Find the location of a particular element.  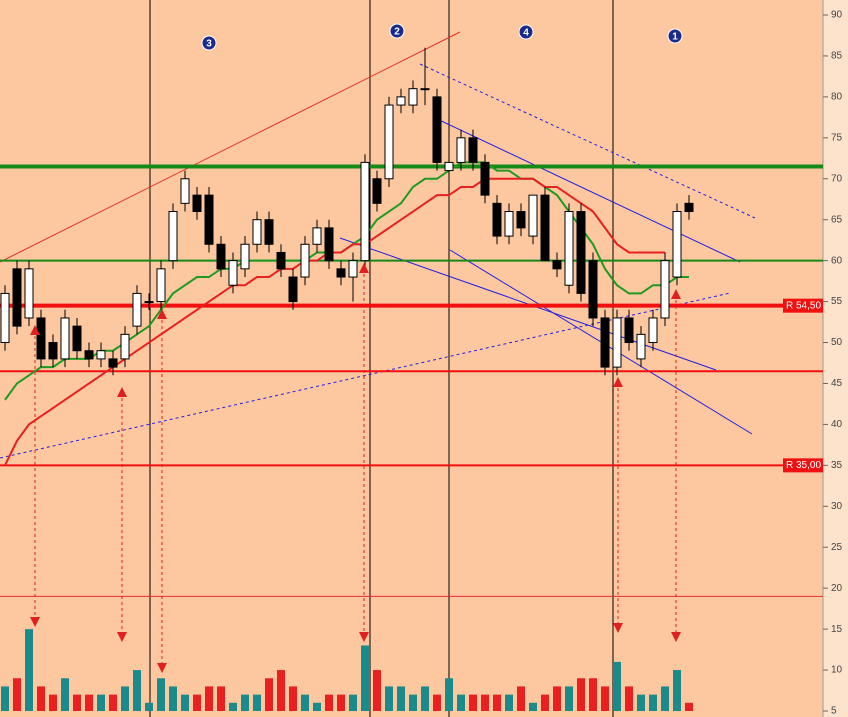

y-tick-label: 15 is located at coordinates (837, 629).